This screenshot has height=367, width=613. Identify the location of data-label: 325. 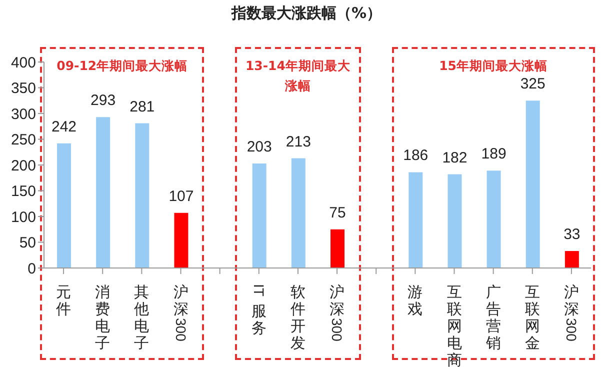
(533, 84).